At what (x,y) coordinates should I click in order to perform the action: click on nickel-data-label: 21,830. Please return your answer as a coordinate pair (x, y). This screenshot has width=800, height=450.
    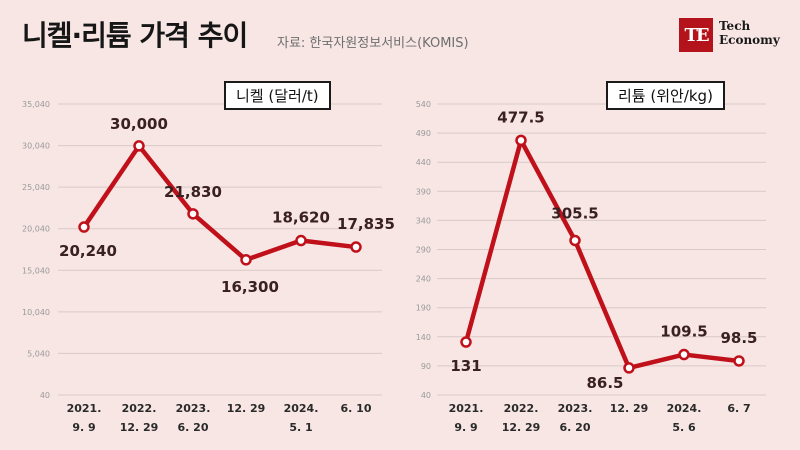
    Looking at the image, I should click on (193, 192).